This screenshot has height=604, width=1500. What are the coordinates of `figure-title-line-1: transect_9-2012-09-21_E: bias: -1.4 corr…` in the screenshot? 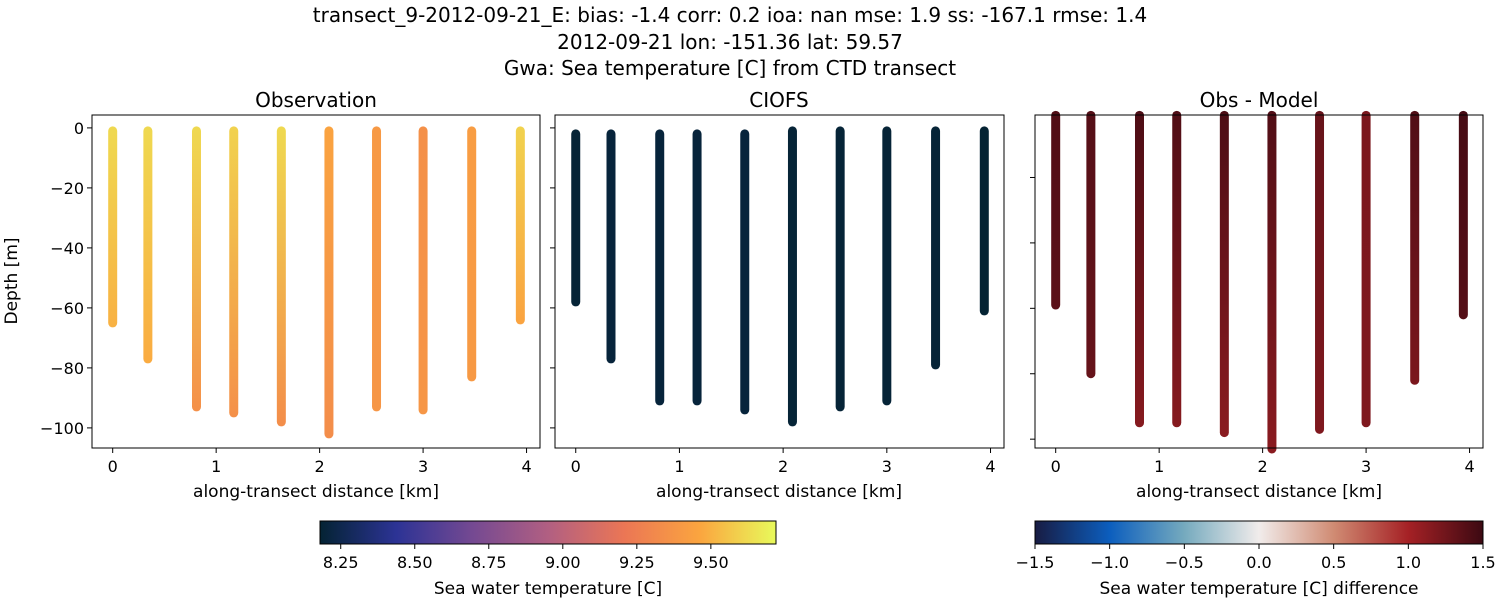 It's located at (730, 15).